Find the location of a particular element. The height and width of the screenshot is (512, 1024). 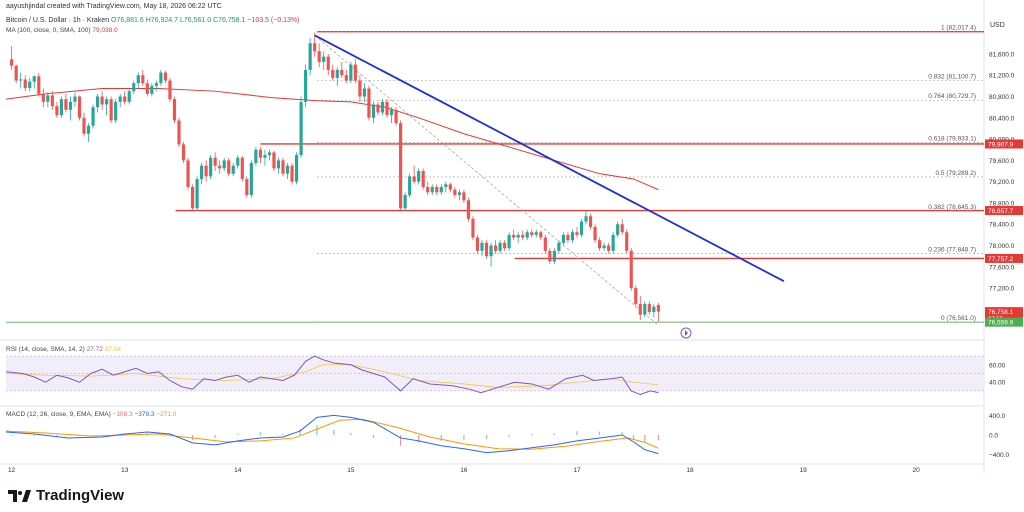

price-axis-tag: 76,559.9 is located at coordinates (1004, 322).